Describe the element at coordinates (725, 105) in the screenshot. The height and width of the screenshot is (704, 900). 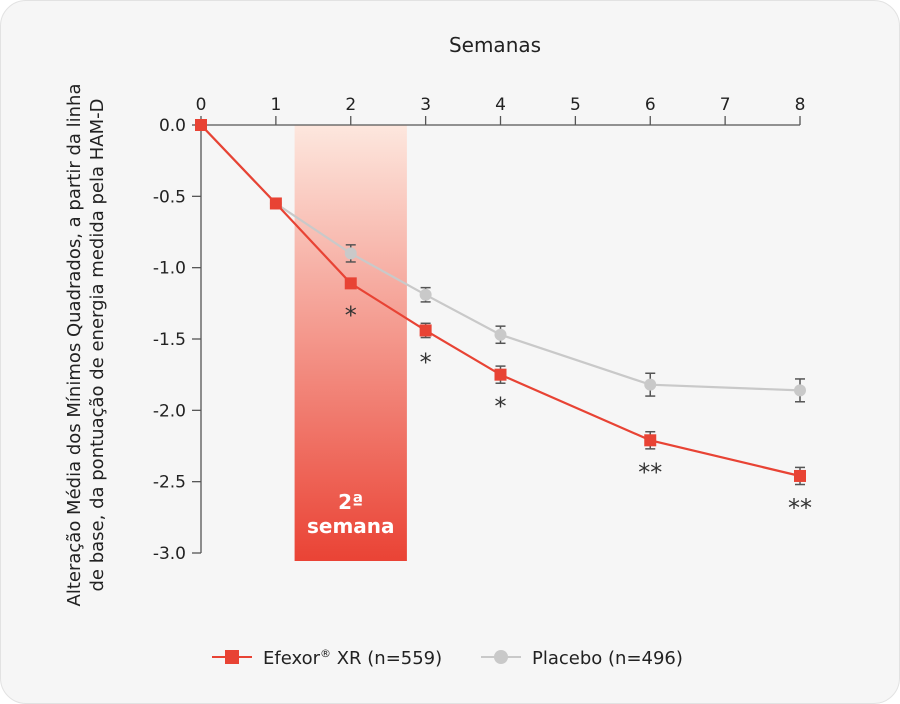
I see `x-tick-label: 7` at that location.